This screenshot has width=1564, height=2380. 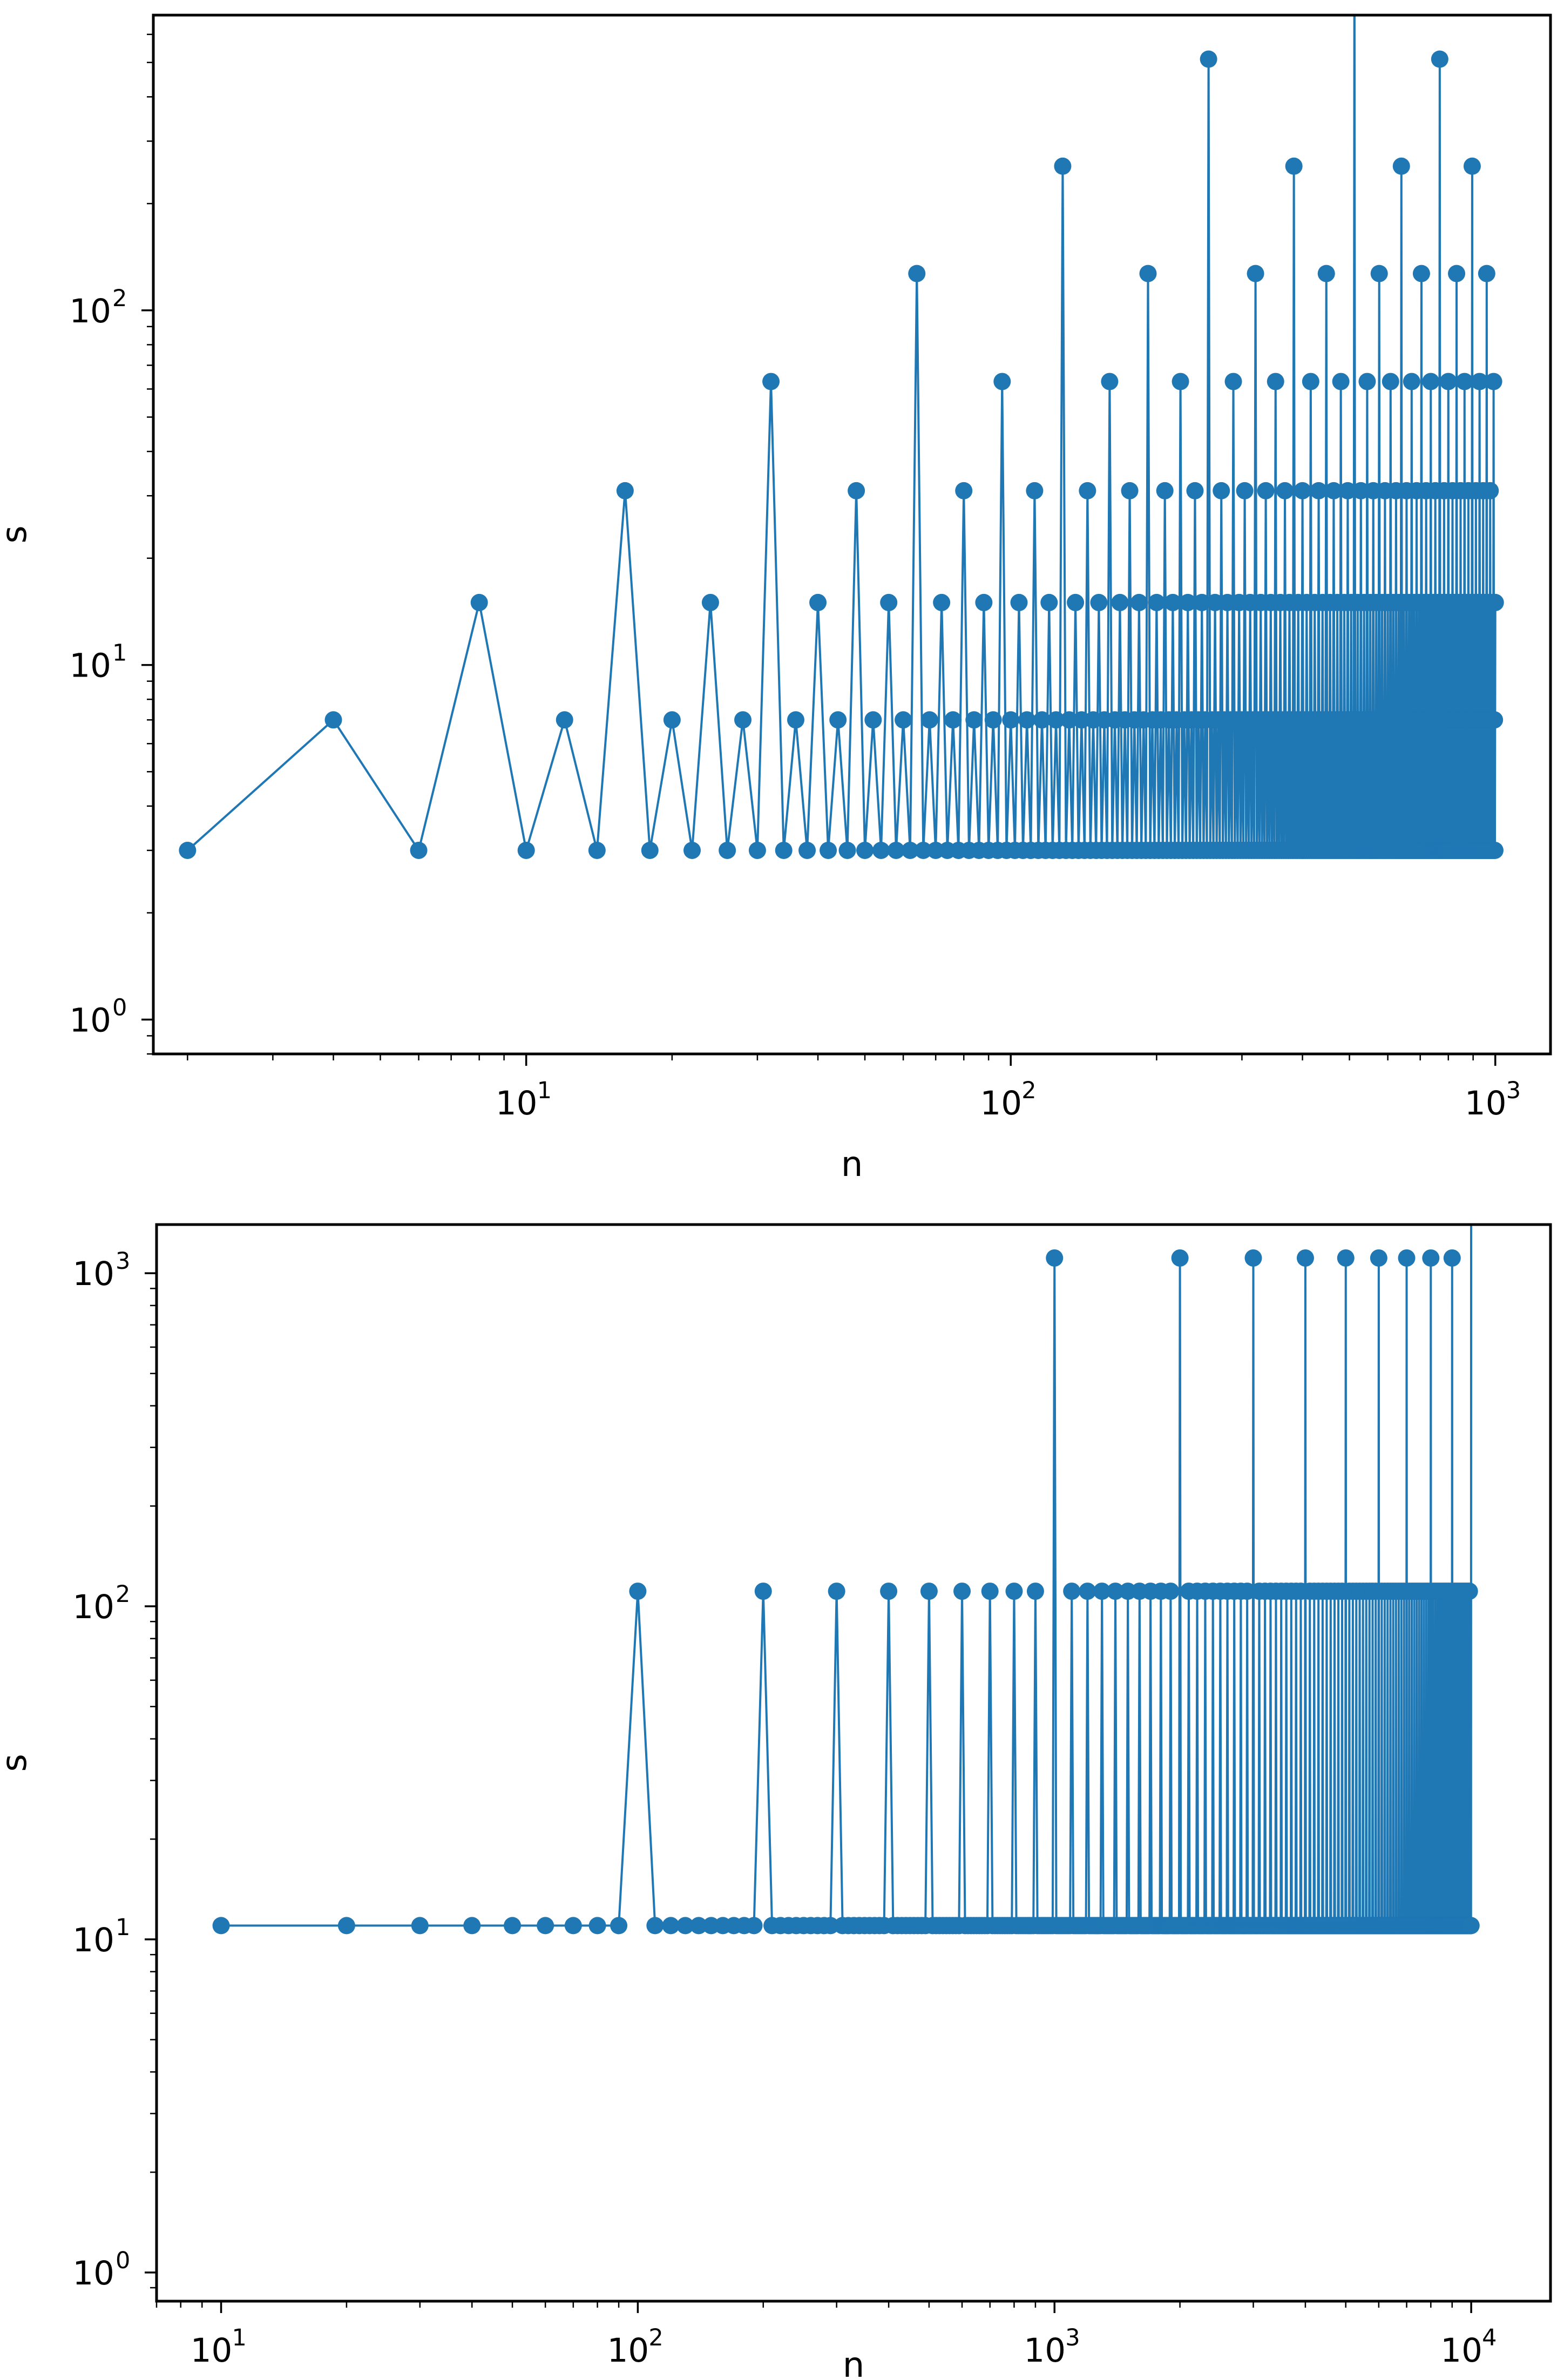 What do you see at coordinates (655, 2337) in the screenshot?
I see `x-tick-exponent: 2` at bounding box center [655, 2337].